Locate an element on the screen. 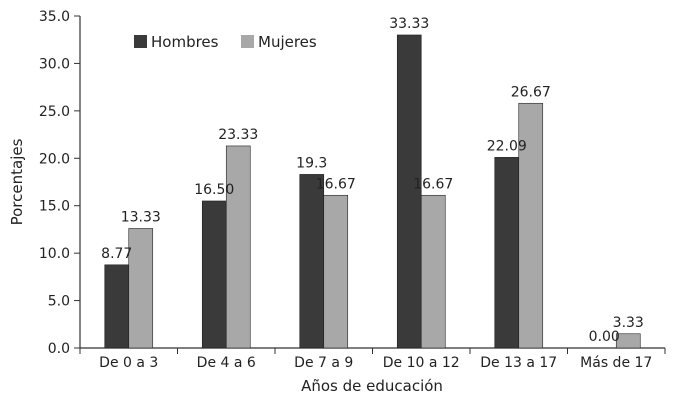 The height and width of the screenshot is (400, 674). data-label-hombres: 22.09 is located at coordinates (507, 146).